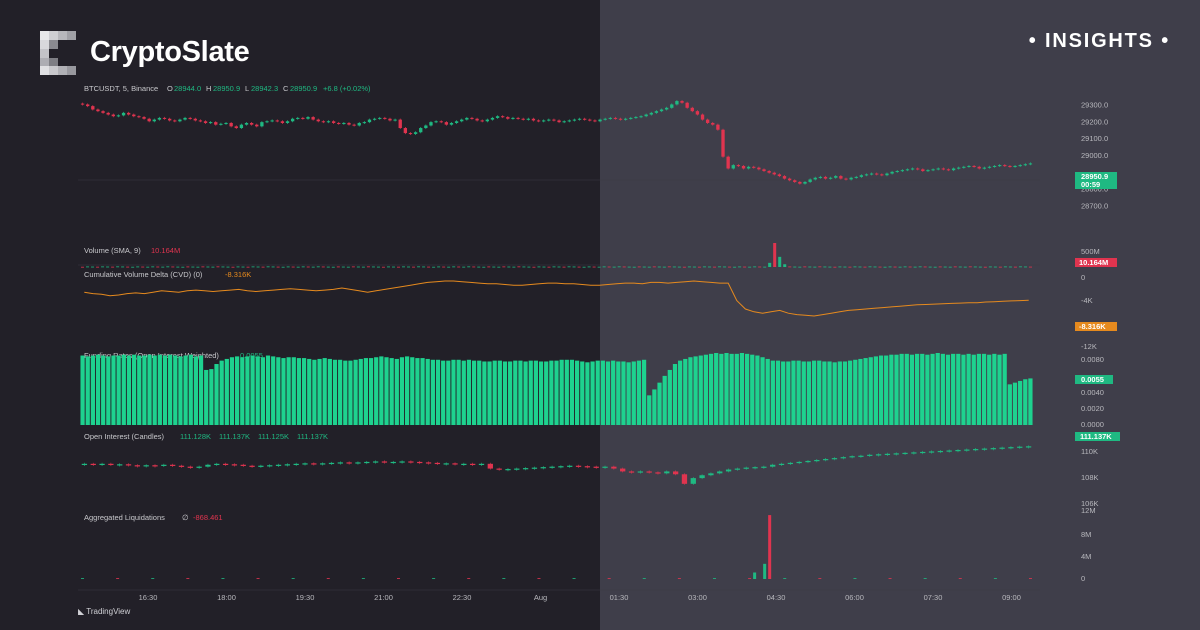  I want to click on funding-tick-0040: 0.0040, so click(1092, 392).